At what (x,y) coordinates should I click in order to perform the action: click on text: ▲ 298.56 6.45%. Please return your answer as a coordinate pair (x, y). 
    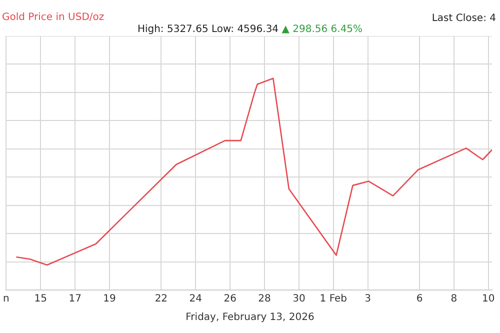
    Looking at the image, I should click on (322, 29).